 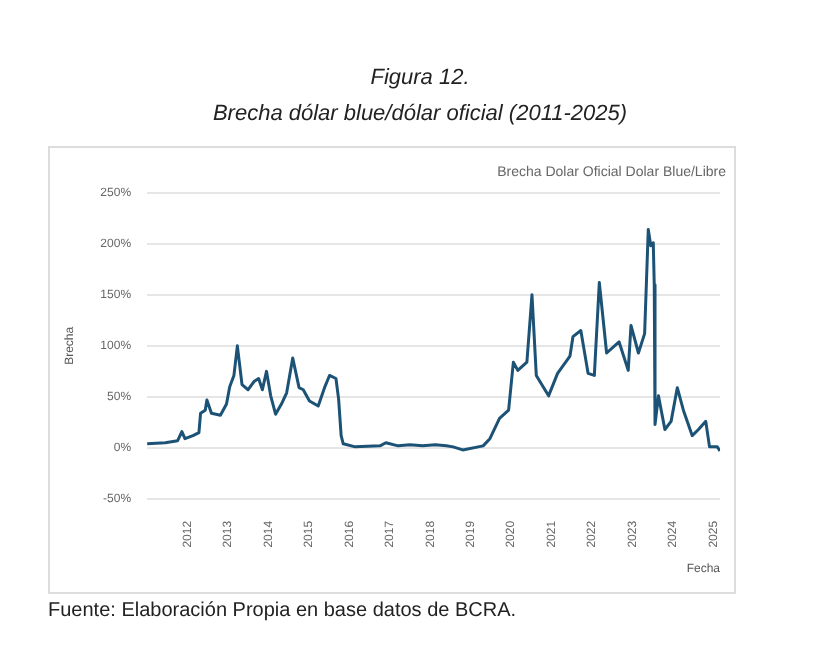 What do you see at coordinates (420, 114) in the screenshot?
I see `text: Brecha dólar blue/dólar oficial (2011-2025)` at bounding box center [420, 114].